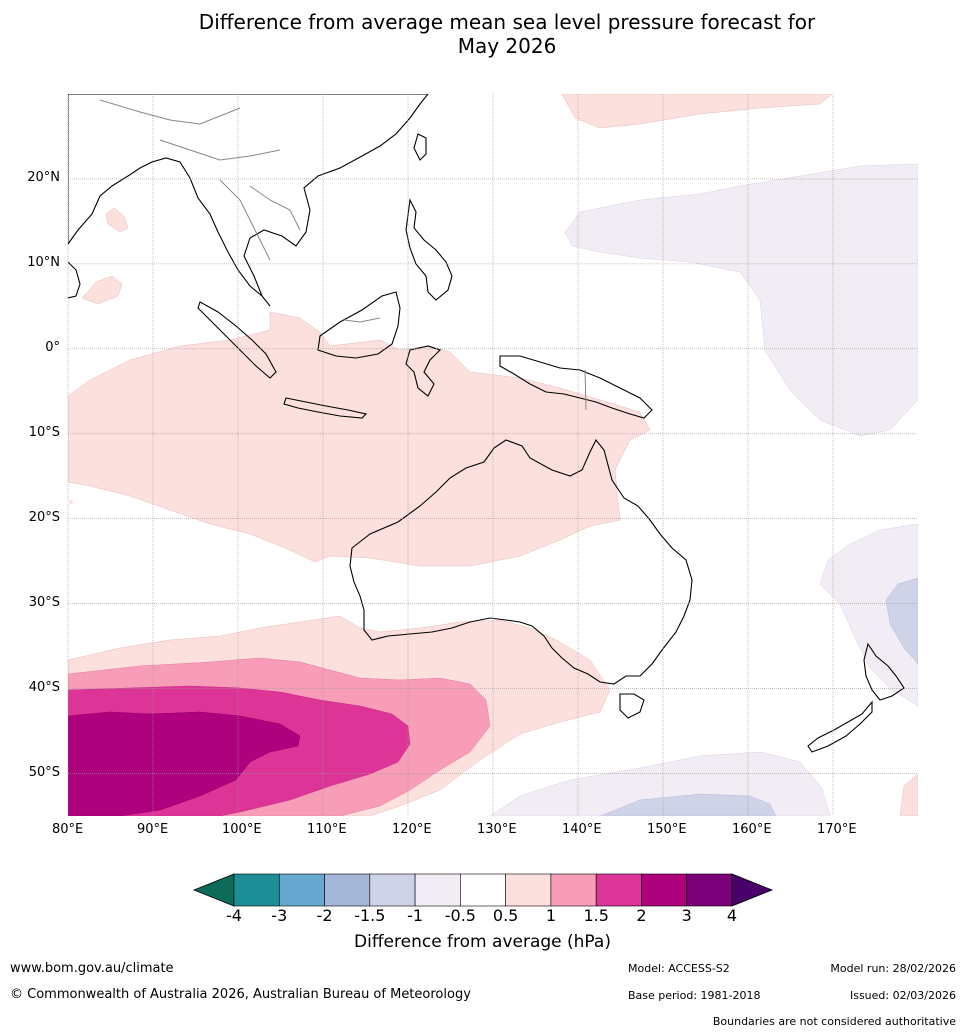 The height and width of the screenshot is (1035, 965). What do you see at coordinates (837, 829) in the screenshot?
I see `longitude-tick-label: 170°E` at bounding box center [837, 829].